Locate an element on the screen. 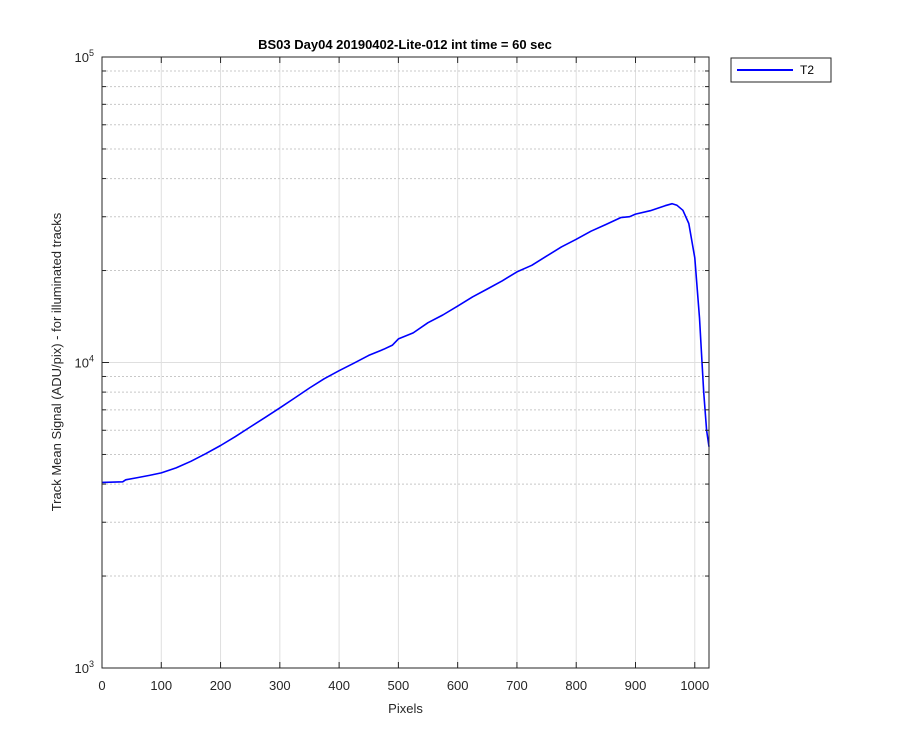  y-tick-label: 10⁴ is located at coordinates (84, 362).